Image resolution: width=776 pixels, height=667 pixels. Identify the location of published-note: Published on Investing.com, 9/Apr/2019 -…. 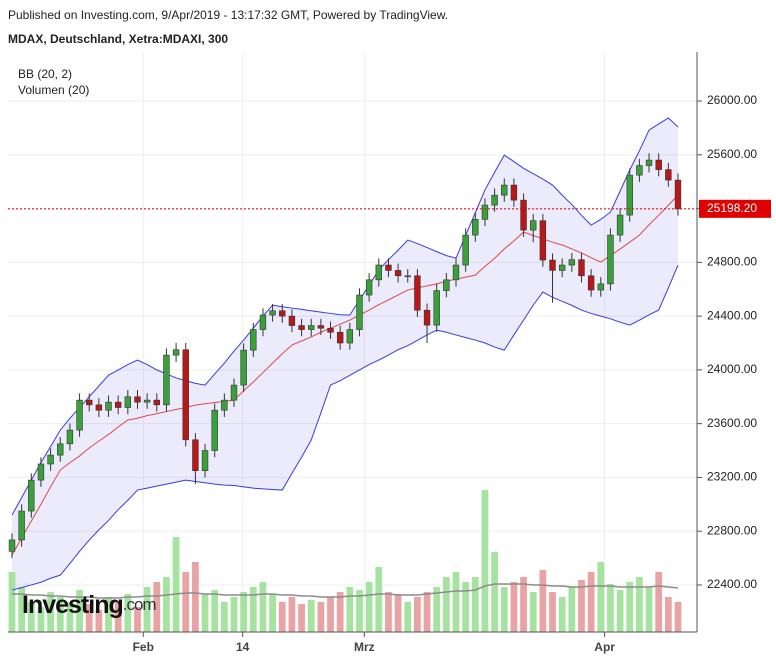
(228, 15).